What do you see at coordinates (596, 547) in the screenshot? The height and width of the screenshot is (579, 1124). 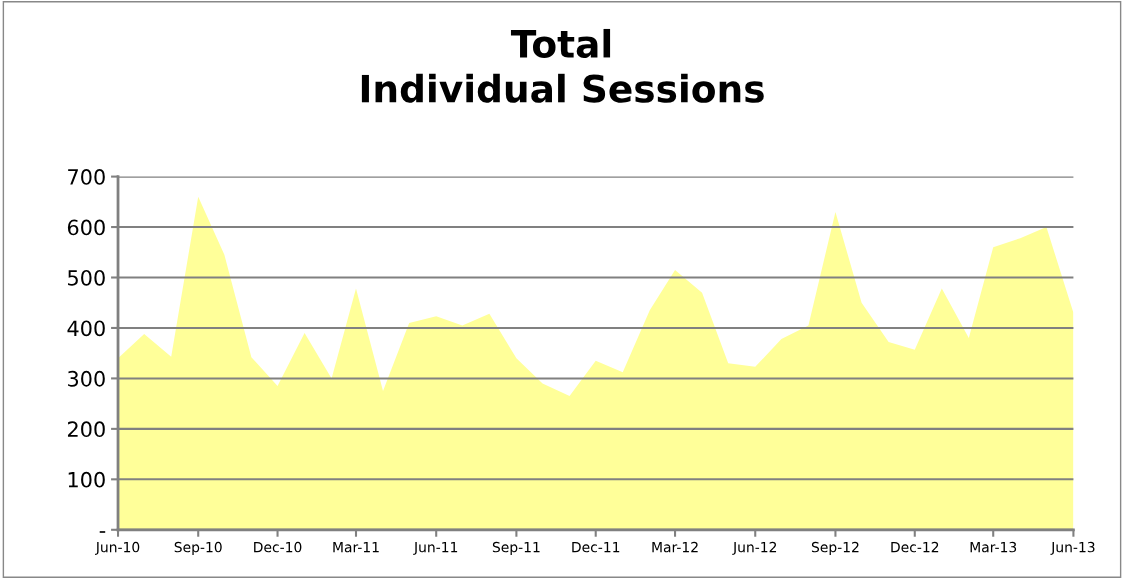 I see `x-tick-label: Dec-11` at bounding box center [596, 547].